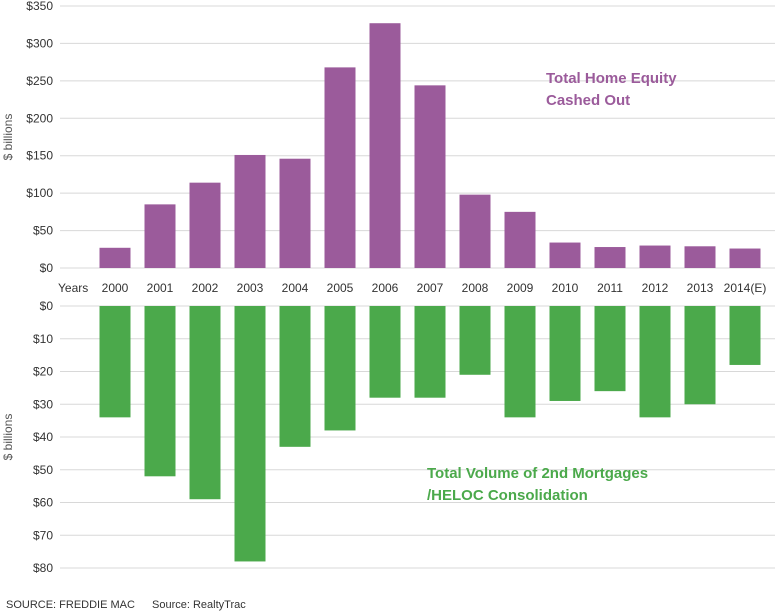 The image size is (780, 612). What do you see at coordinates (588, 100) in the screenshot?
I see `top-annotation-line-2: Cashed Out` at bounding box center [588, 100].